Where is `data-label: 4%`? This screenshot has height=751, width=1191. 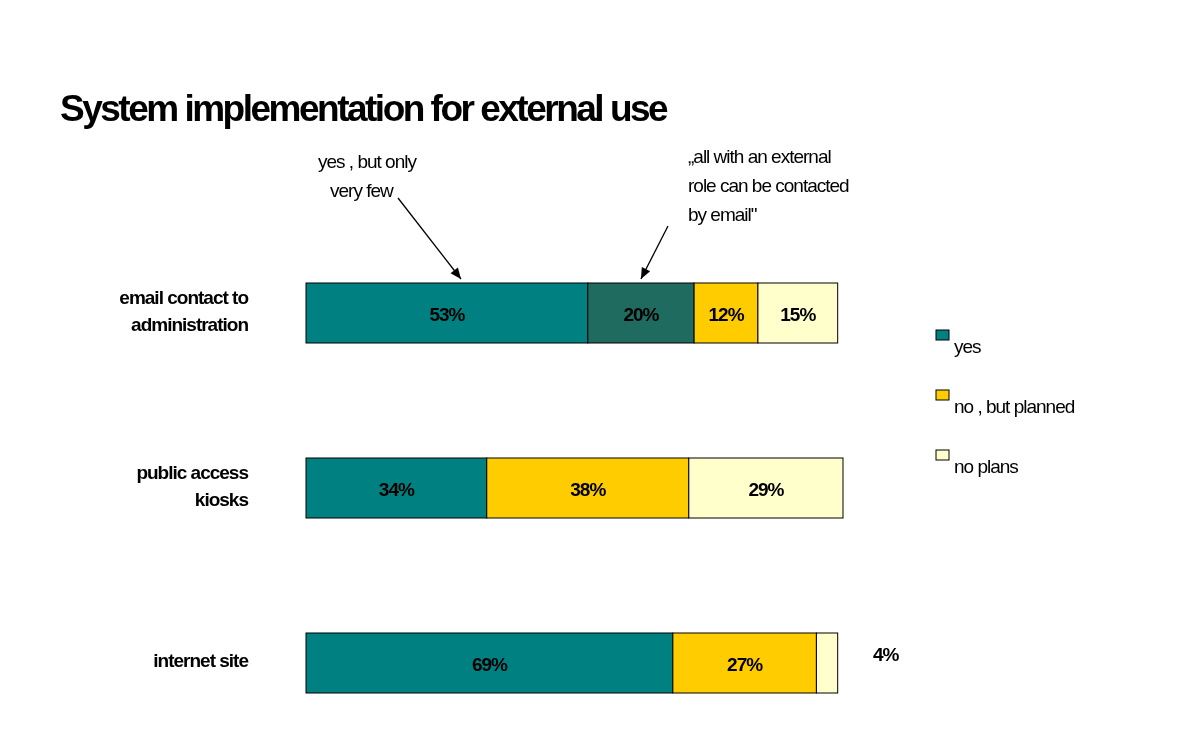 data-label: 4% is located at coordinates (886, 654).